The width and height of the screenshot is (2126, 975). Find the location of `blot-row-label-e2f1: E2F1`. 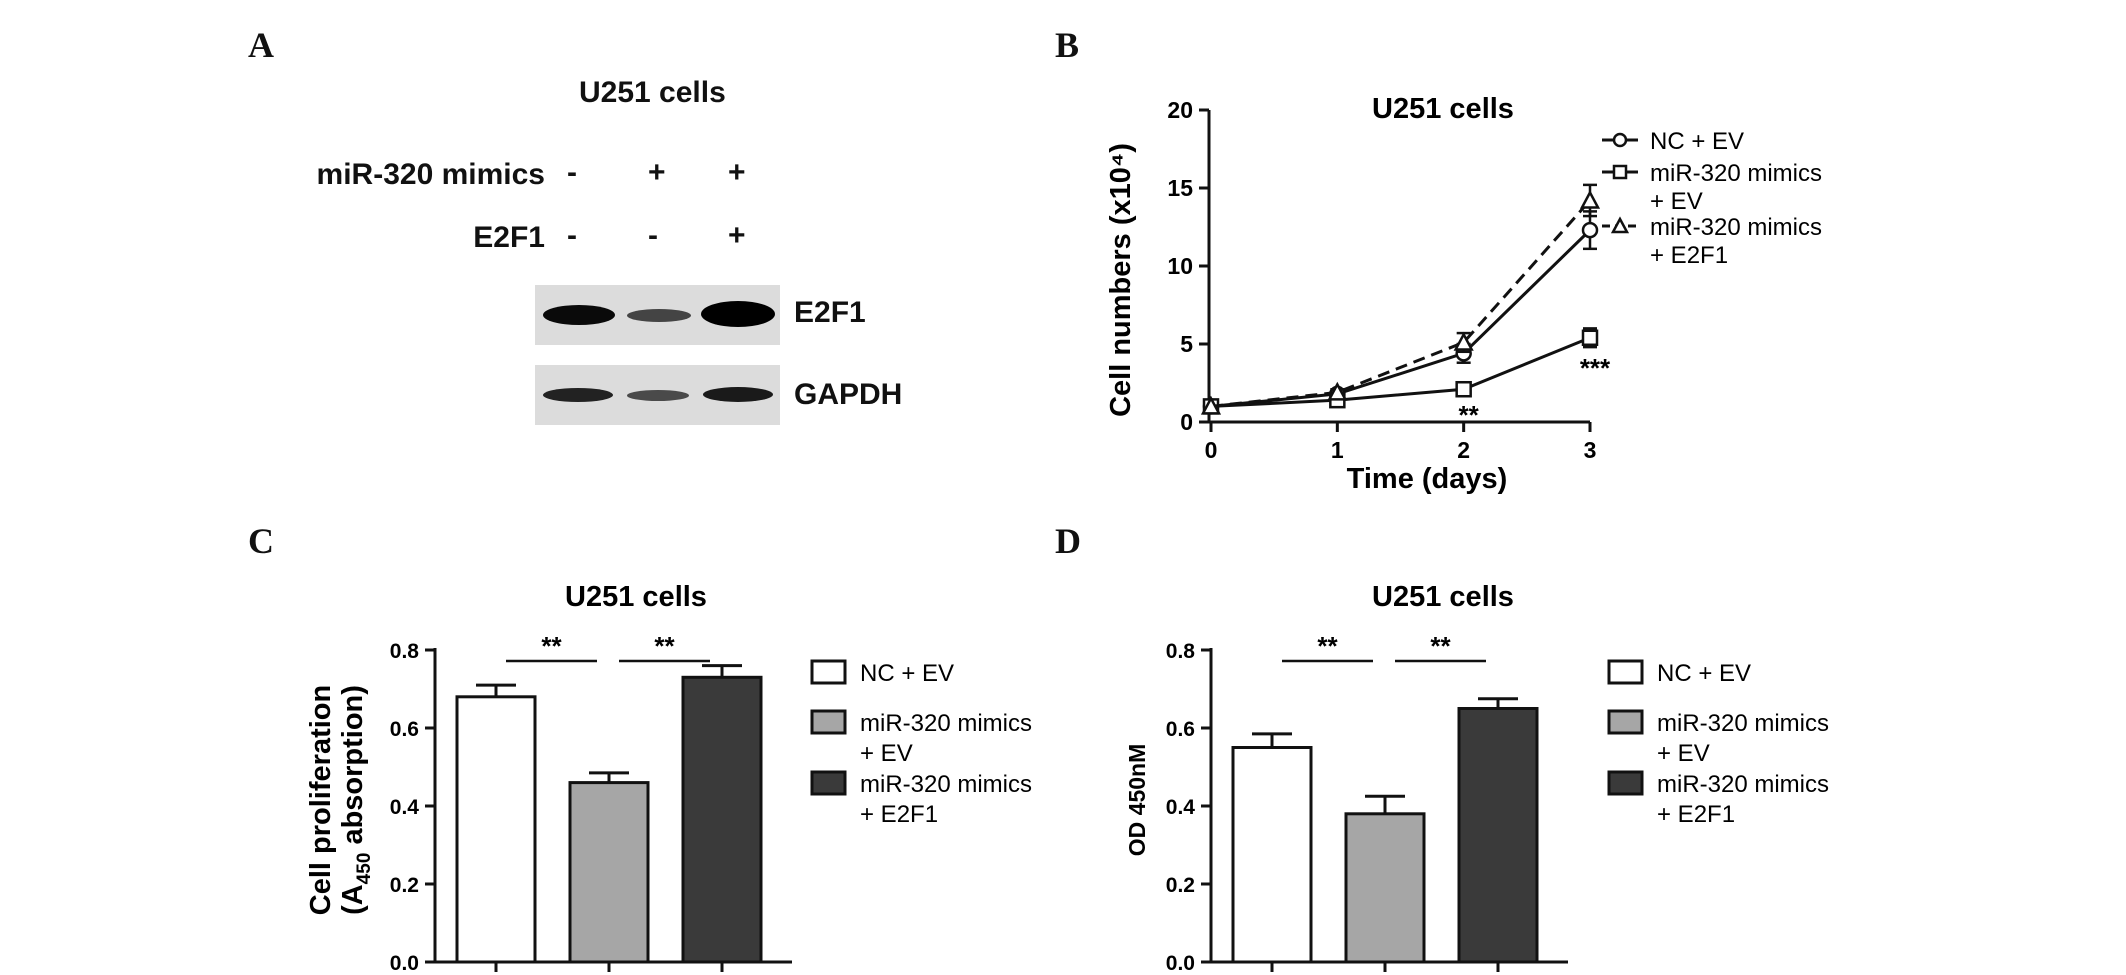

blot-row-label-e2f1: E2F1 is located at coordinates (509, 237).